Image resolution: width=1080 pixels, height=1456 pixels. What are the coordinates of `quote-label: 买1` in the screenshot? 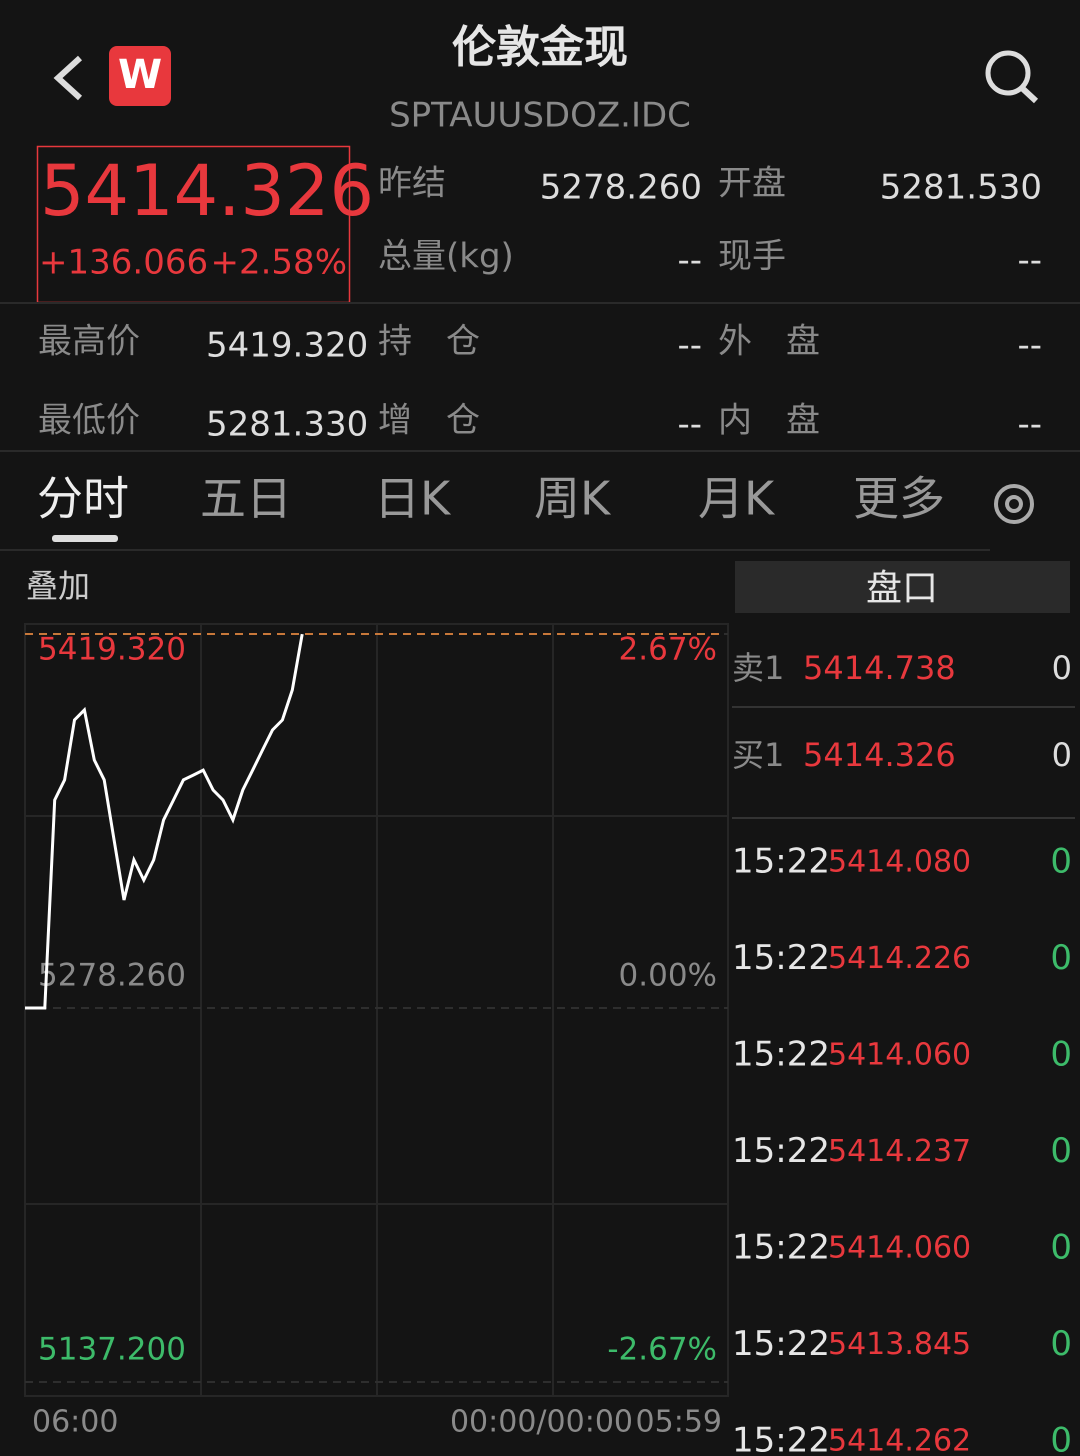 It's located at (758, 755).